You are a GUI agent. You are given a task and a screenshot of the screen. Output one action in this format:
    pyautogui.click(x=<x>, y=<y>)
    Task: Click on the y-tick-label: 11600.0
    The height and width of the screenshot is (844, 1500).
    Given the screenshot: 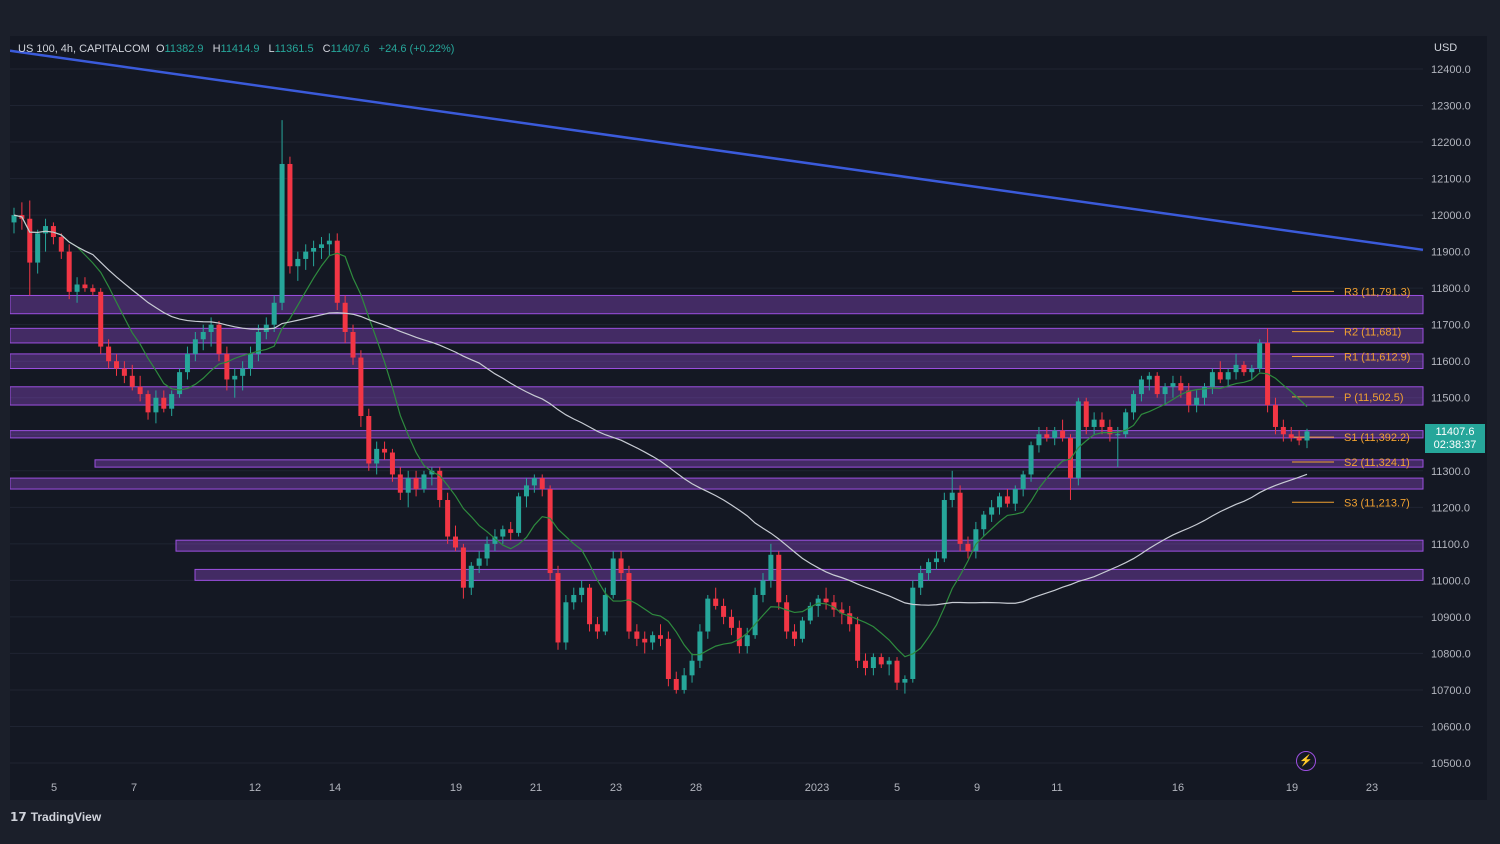 What is the action you would take?
    pyautogui.click(x=1450, y=362)
    